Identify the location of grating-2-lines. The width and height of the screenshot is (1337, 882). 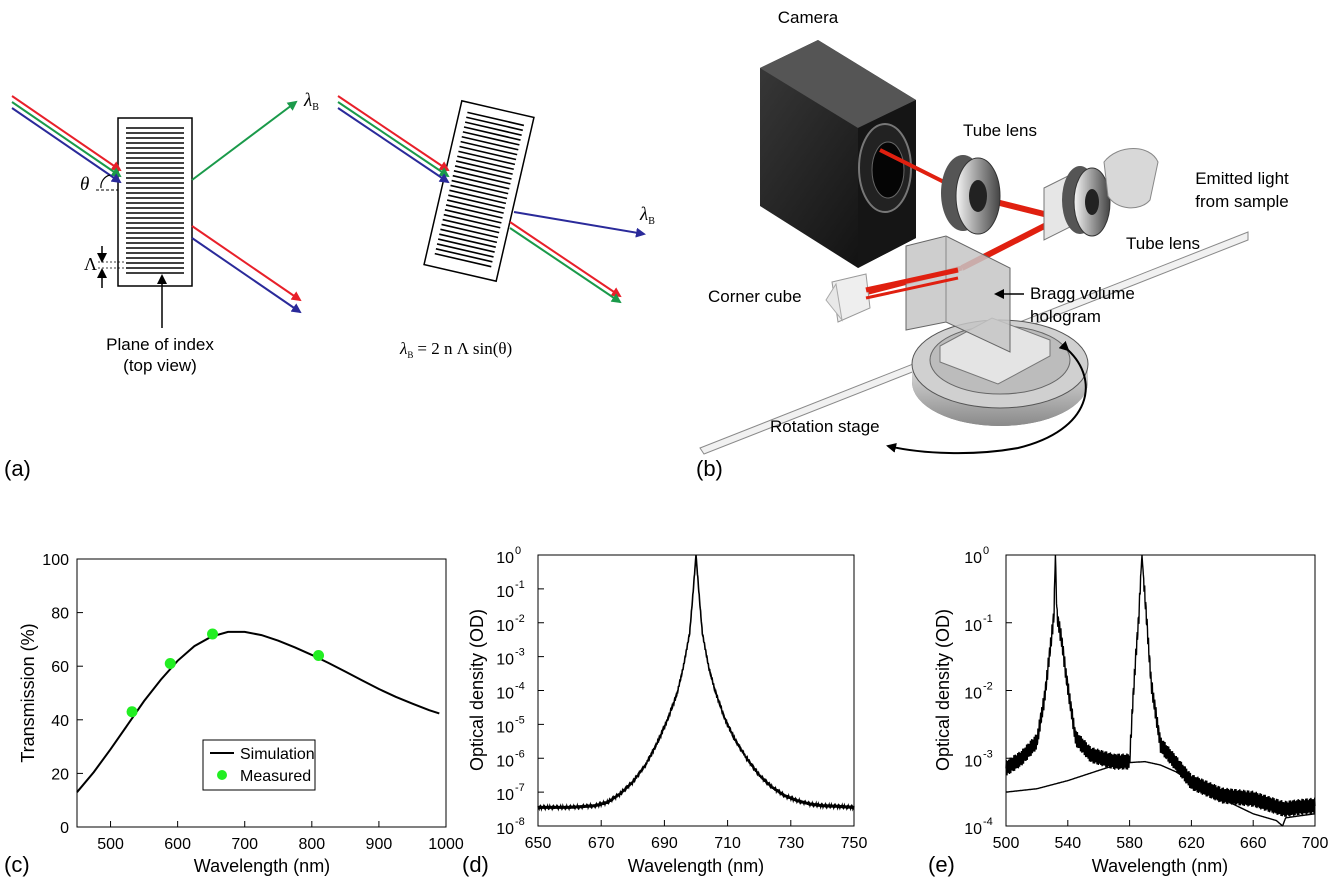
(479, 189).